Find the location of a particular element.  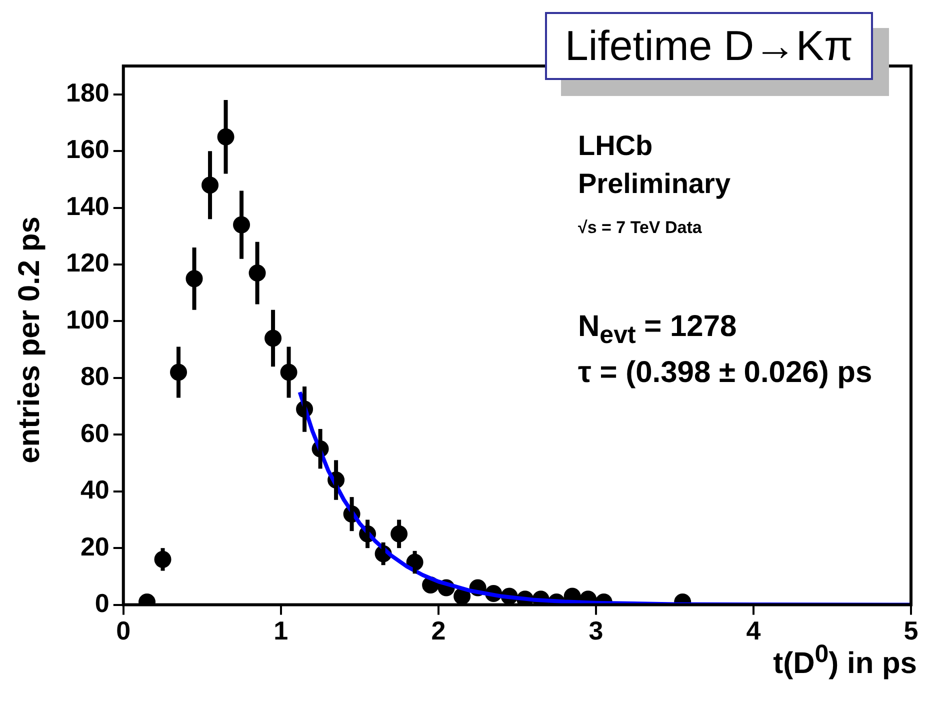

annotation: τ = (0.398 ± 0.026) ps is located at coordinates (725, 373).